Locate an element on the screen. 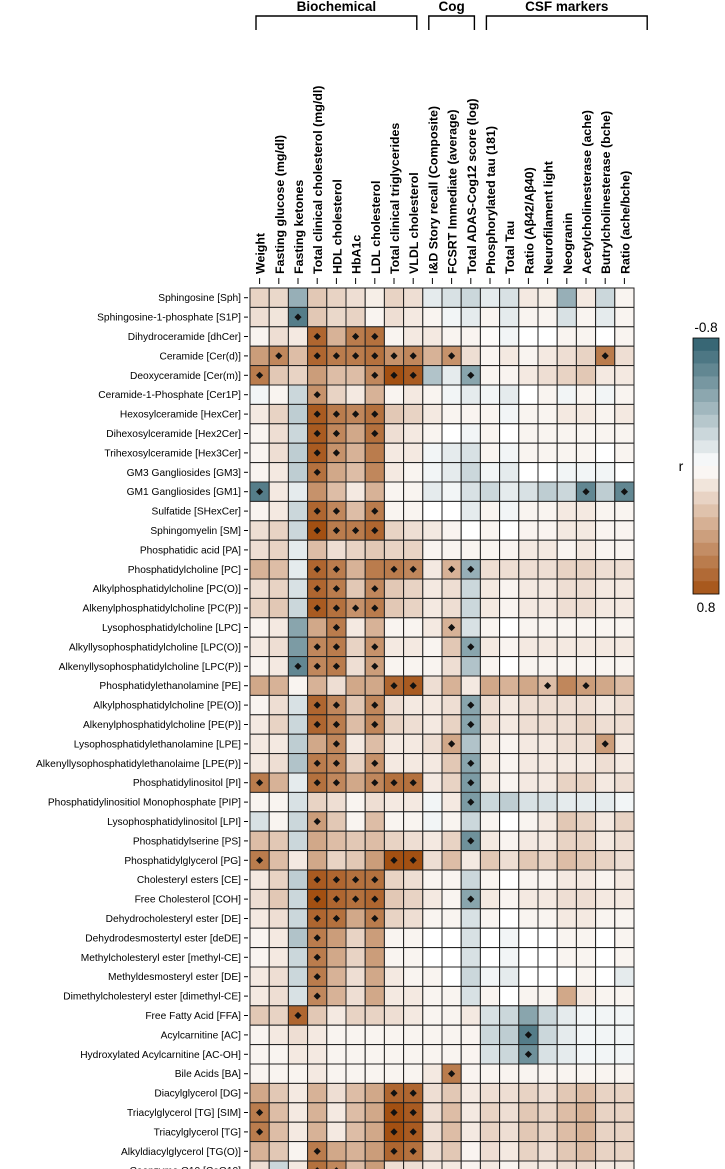 This screenshot has width=725, height=1169. row-label: Alkyldiacylglycerol [TG(O)] is located at coordinates (181, 1152).